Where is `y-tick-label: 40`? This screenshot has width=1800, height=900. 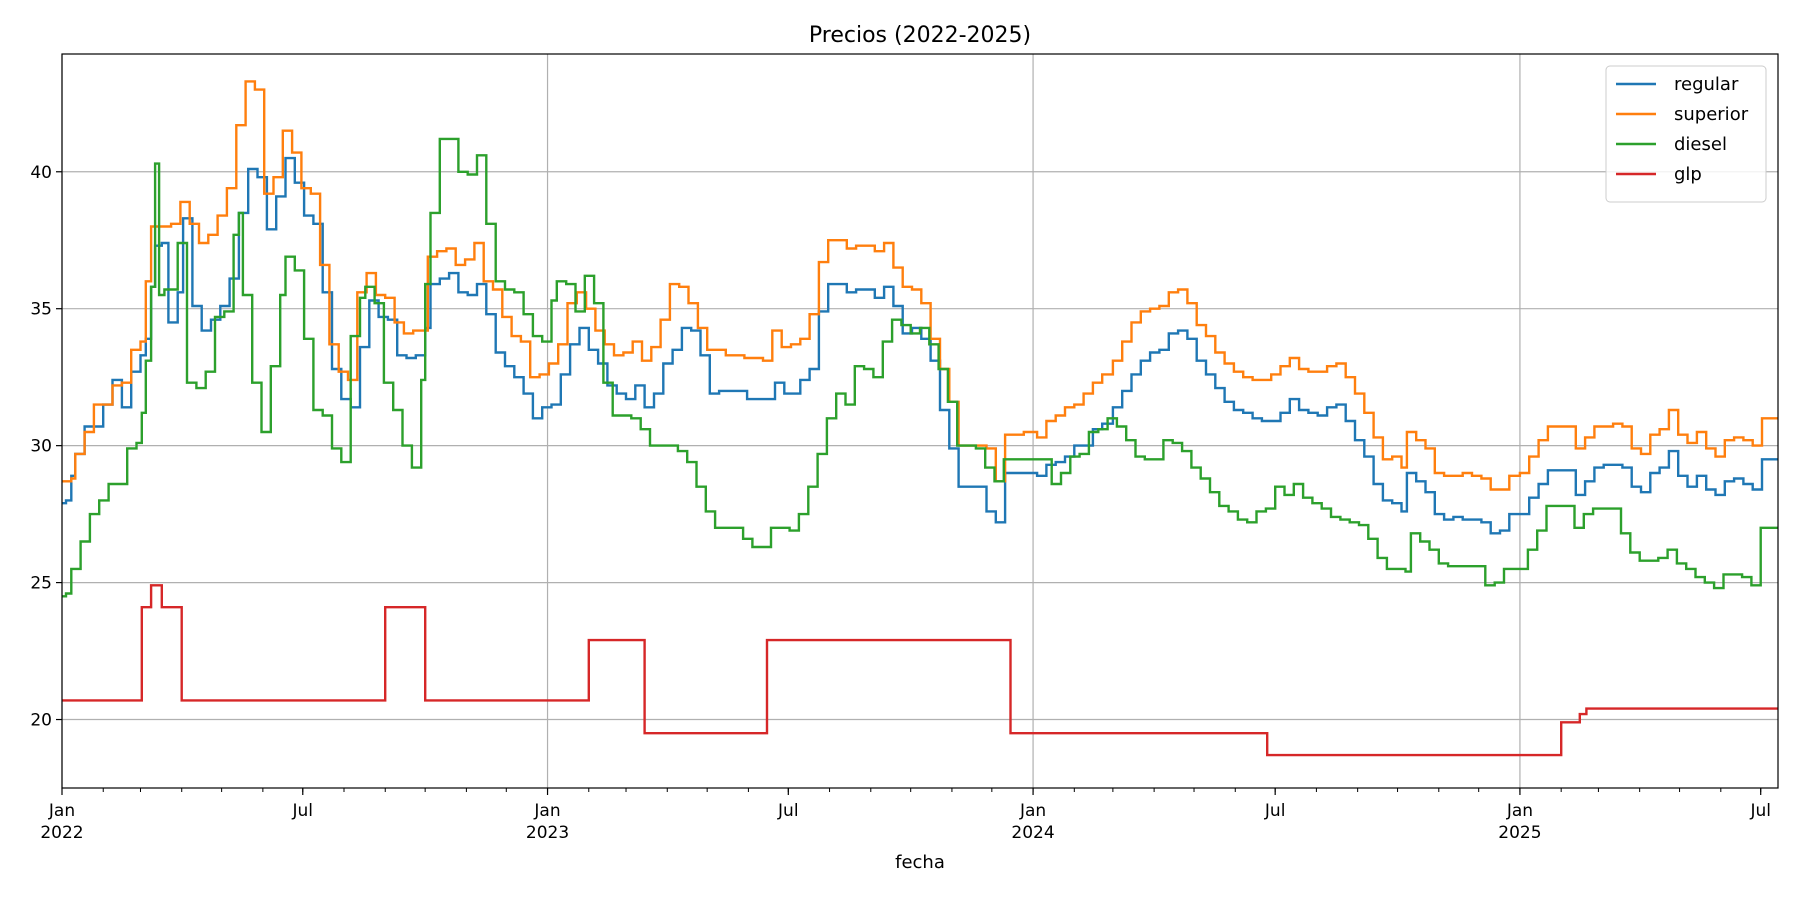
y-tick-label: 40 is located at coordinates (41, 173).